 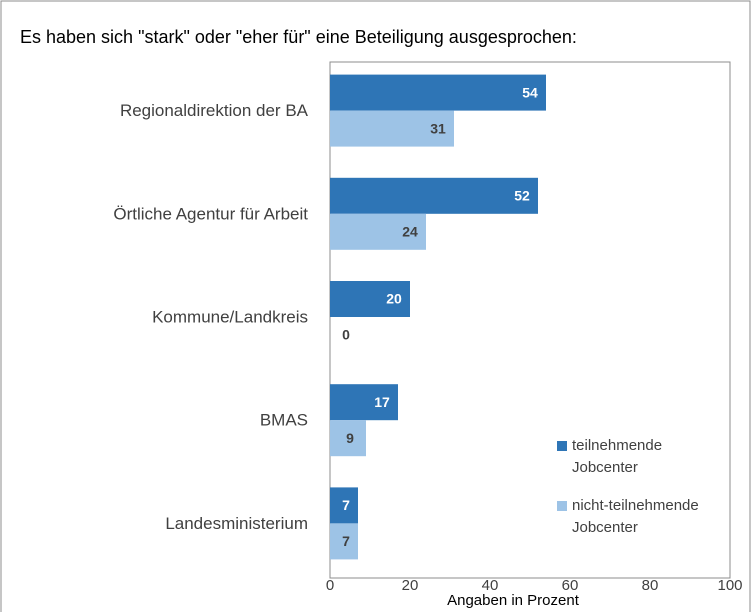 What do you see at coordinates (530, 92) in the screenshot?
I see `value-label: 54` at bounding box center [530, 92].